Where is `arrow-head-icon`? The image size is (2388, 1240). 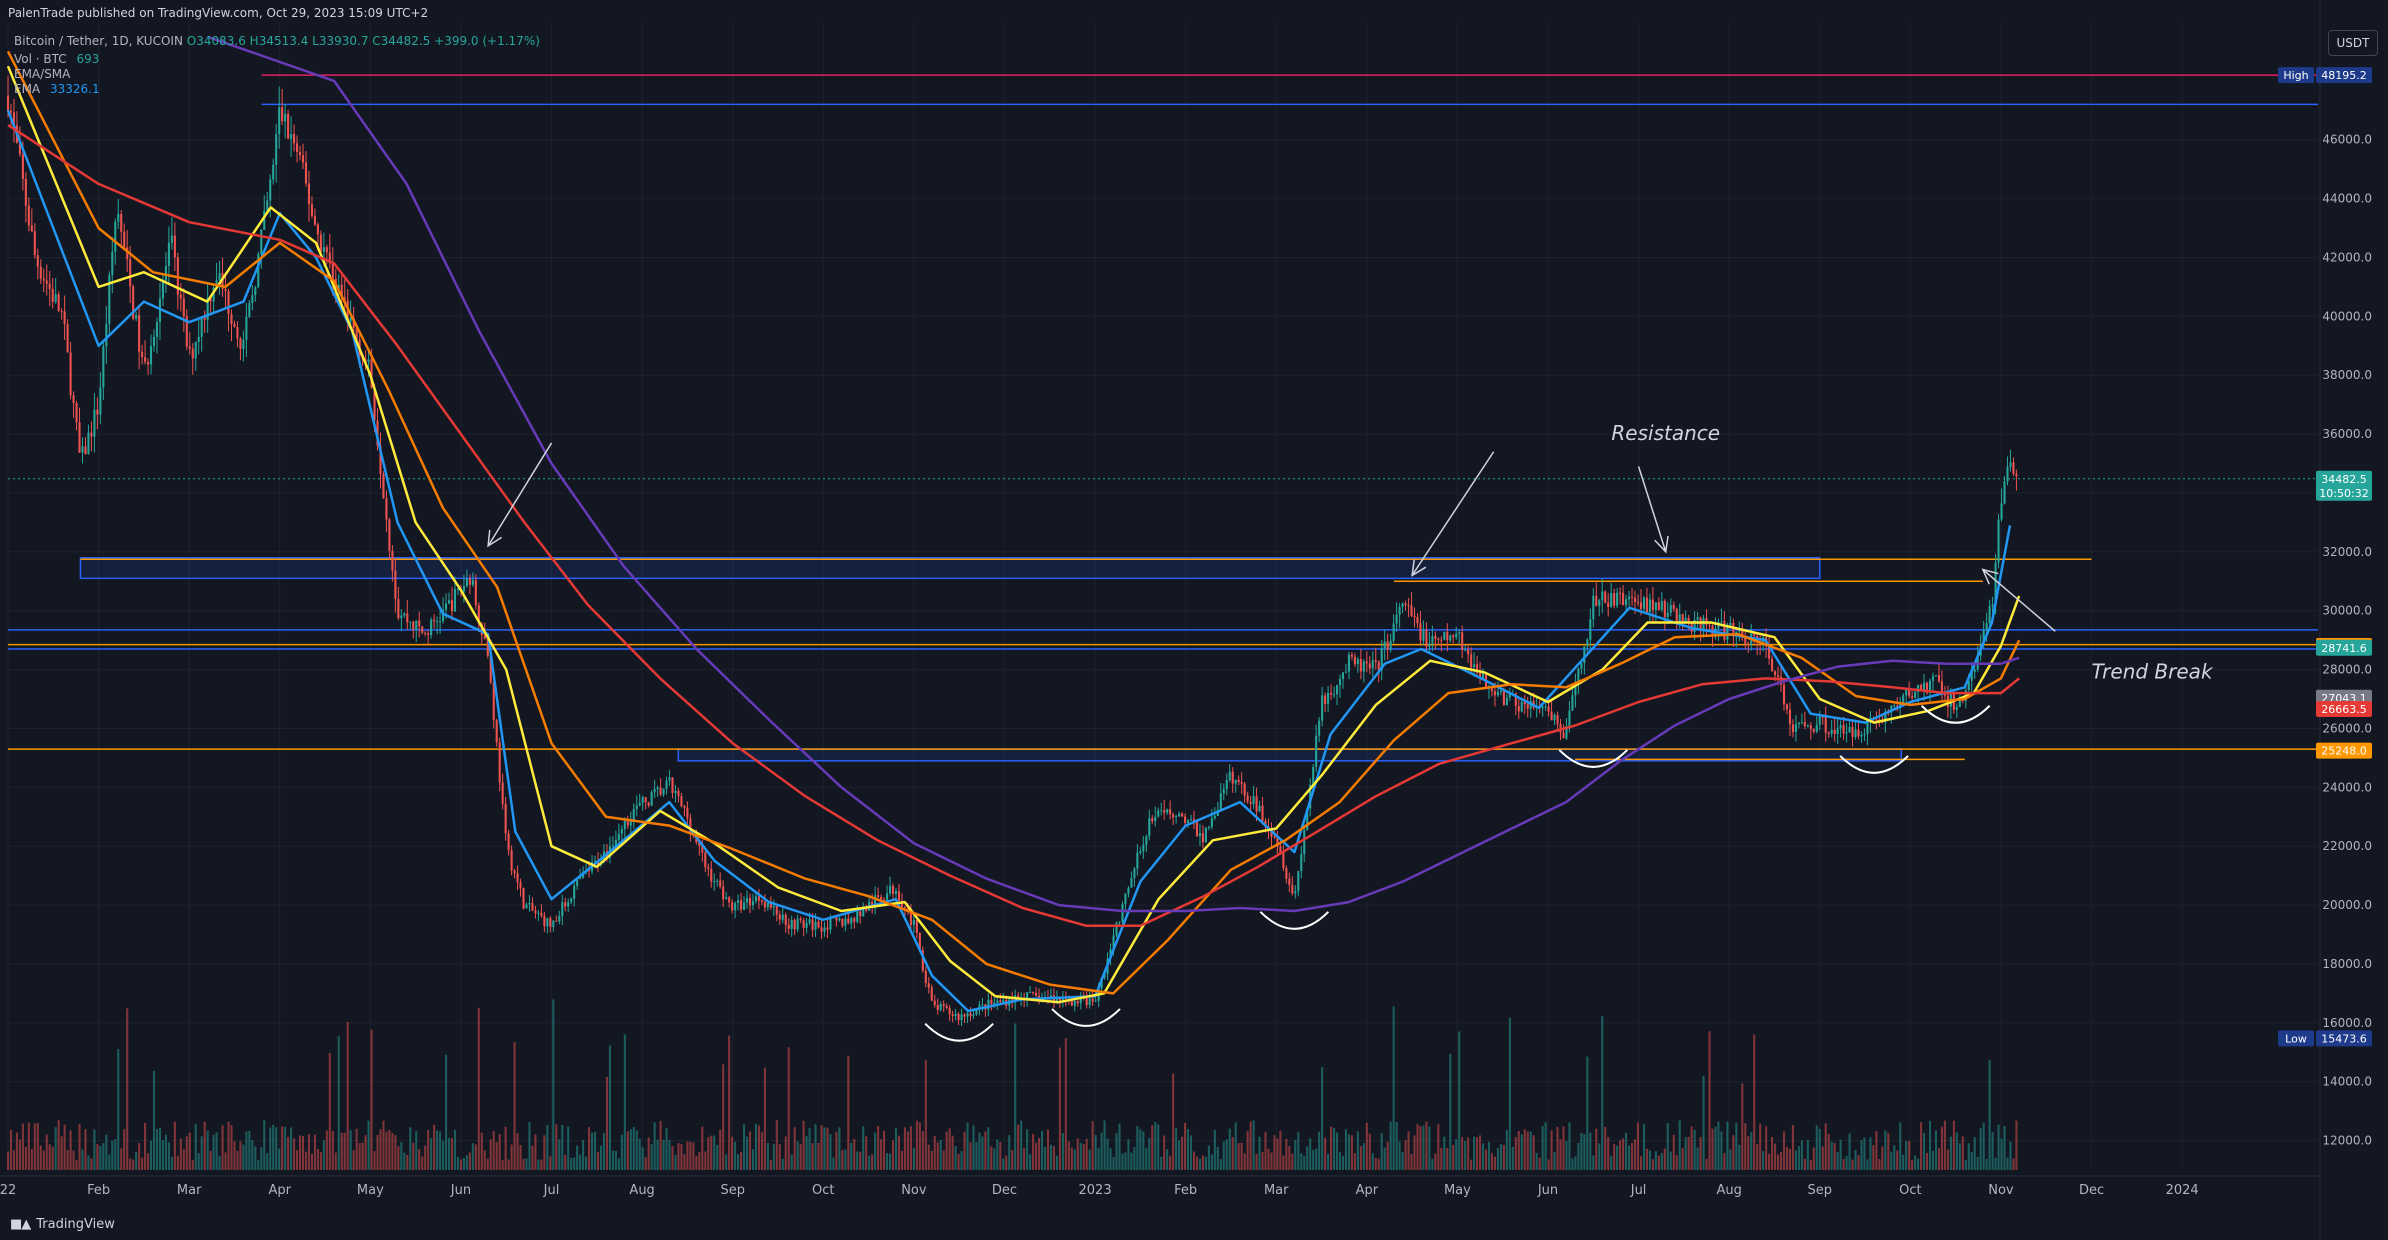
arrow-head-icon is located at coordinates (1990, 576).